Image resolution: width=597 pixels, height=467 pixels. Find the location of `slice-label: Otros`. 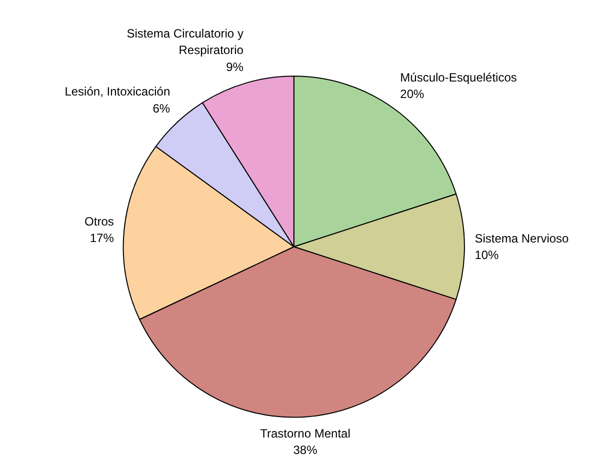

slice-label: Otros is located at coordinates (99, 221).